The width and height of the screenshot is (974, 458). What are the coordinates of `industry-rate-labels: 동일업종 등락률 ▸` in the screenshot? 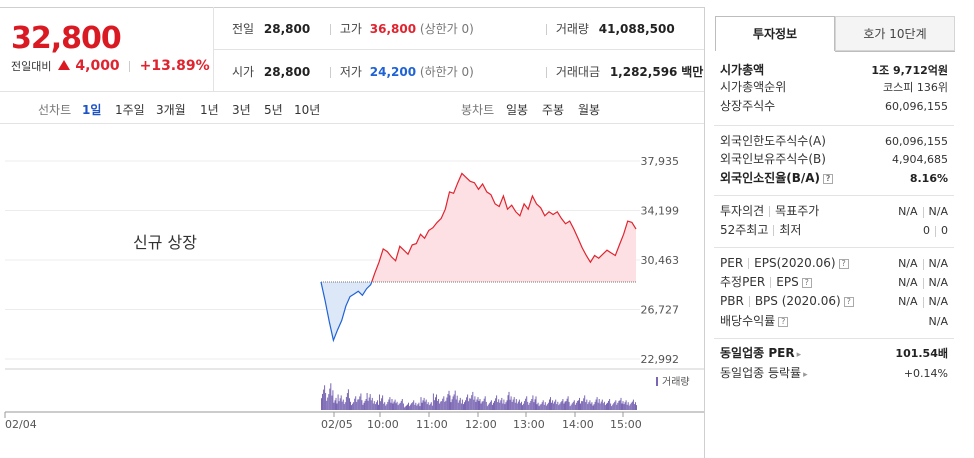 It's located at (764, 374).